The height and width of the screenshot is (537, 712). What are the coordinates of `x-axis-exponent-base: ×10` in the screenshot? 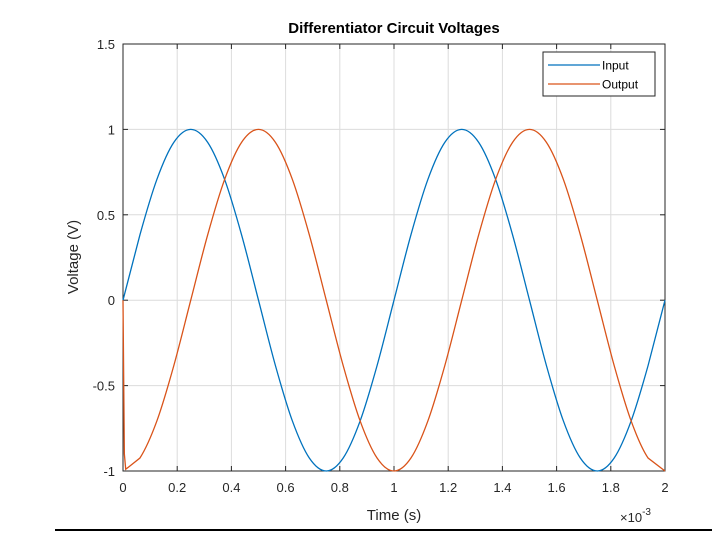 It's located at (631, 517).